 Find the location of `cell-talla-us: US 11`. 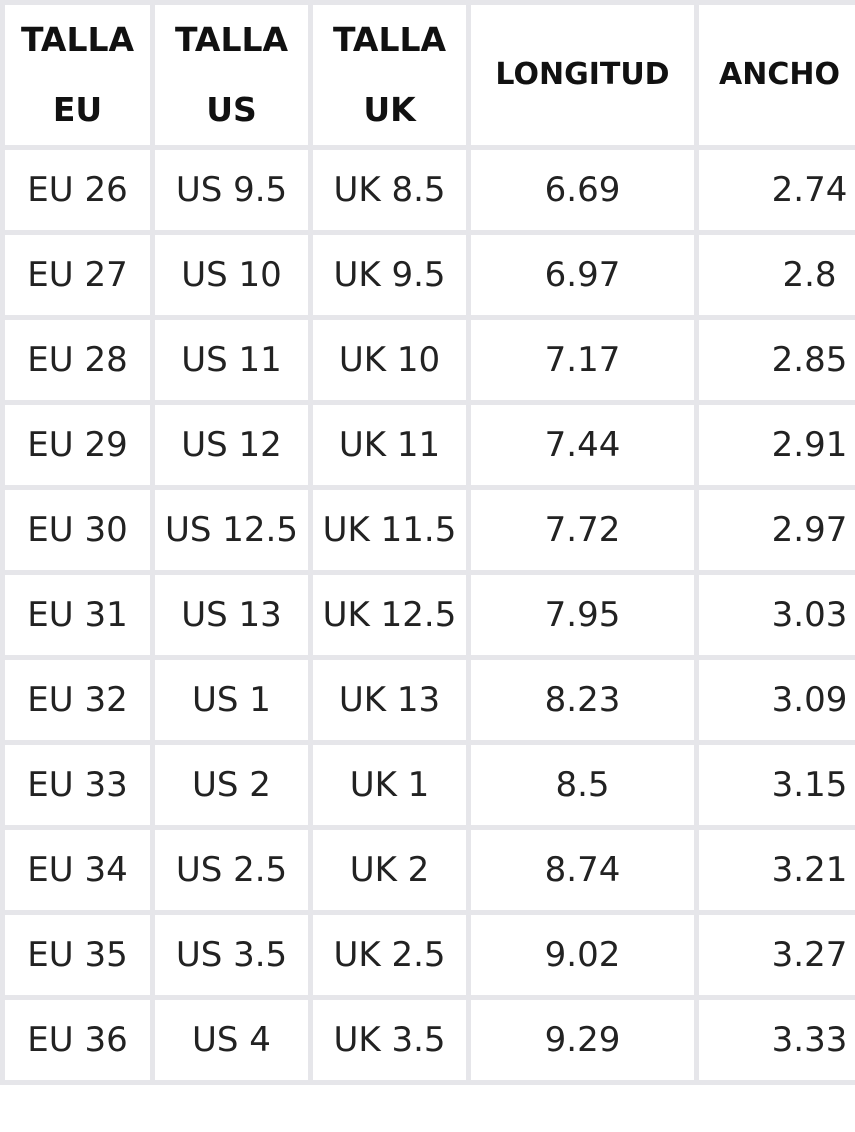

cell-talla-us: US 11 is located at coordinates (231, 360).